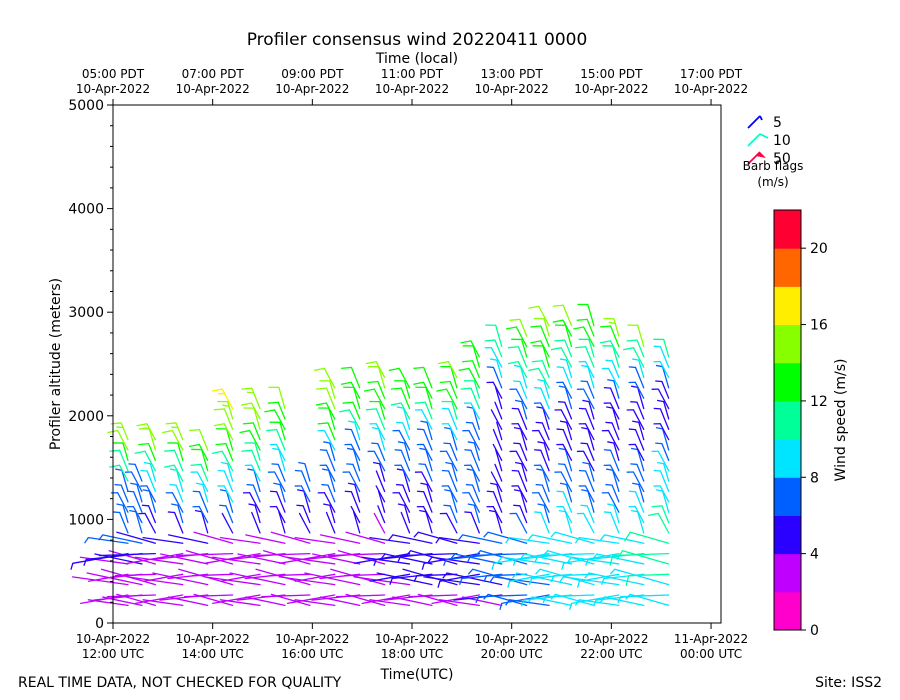  I want to click on chart-title: Profiler consensus wind 20220411 0000, so click(417, 40).